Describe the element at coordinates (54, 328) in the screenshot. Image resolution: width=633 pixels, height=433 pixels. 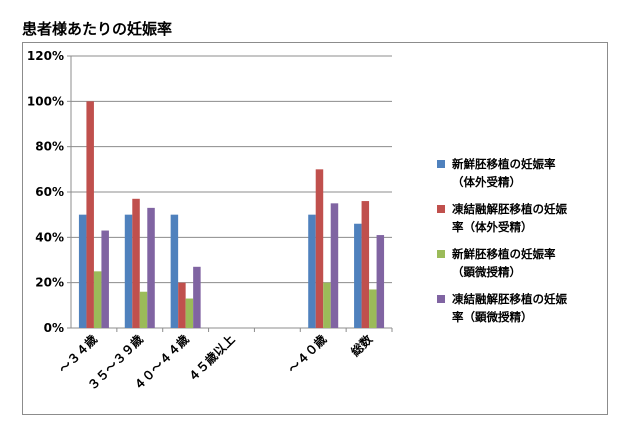
I see `y-tick-label: 0%` at that location.